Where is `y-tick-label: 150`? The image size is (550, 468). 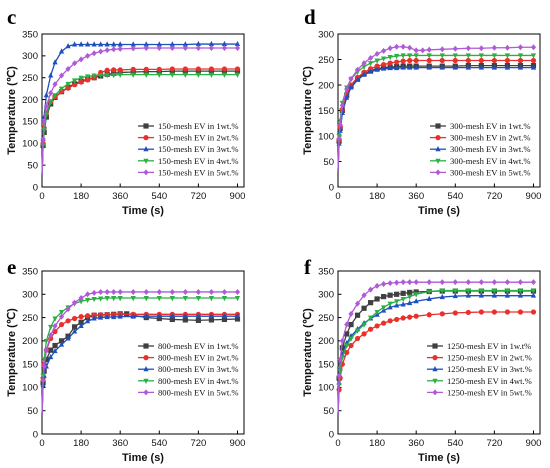
y-tick-label: 150 is located at coordinates (326, 364).